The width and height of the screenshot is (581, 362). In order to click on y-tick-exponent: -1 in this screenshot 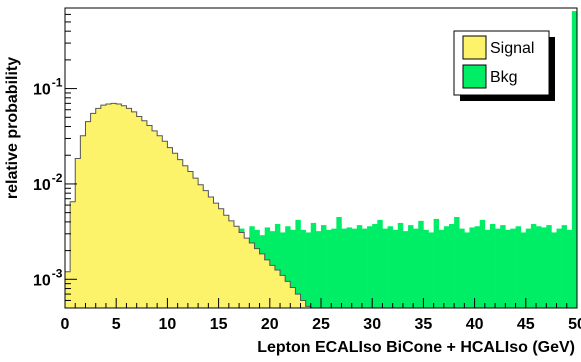, I will do `click(57, 83)`.